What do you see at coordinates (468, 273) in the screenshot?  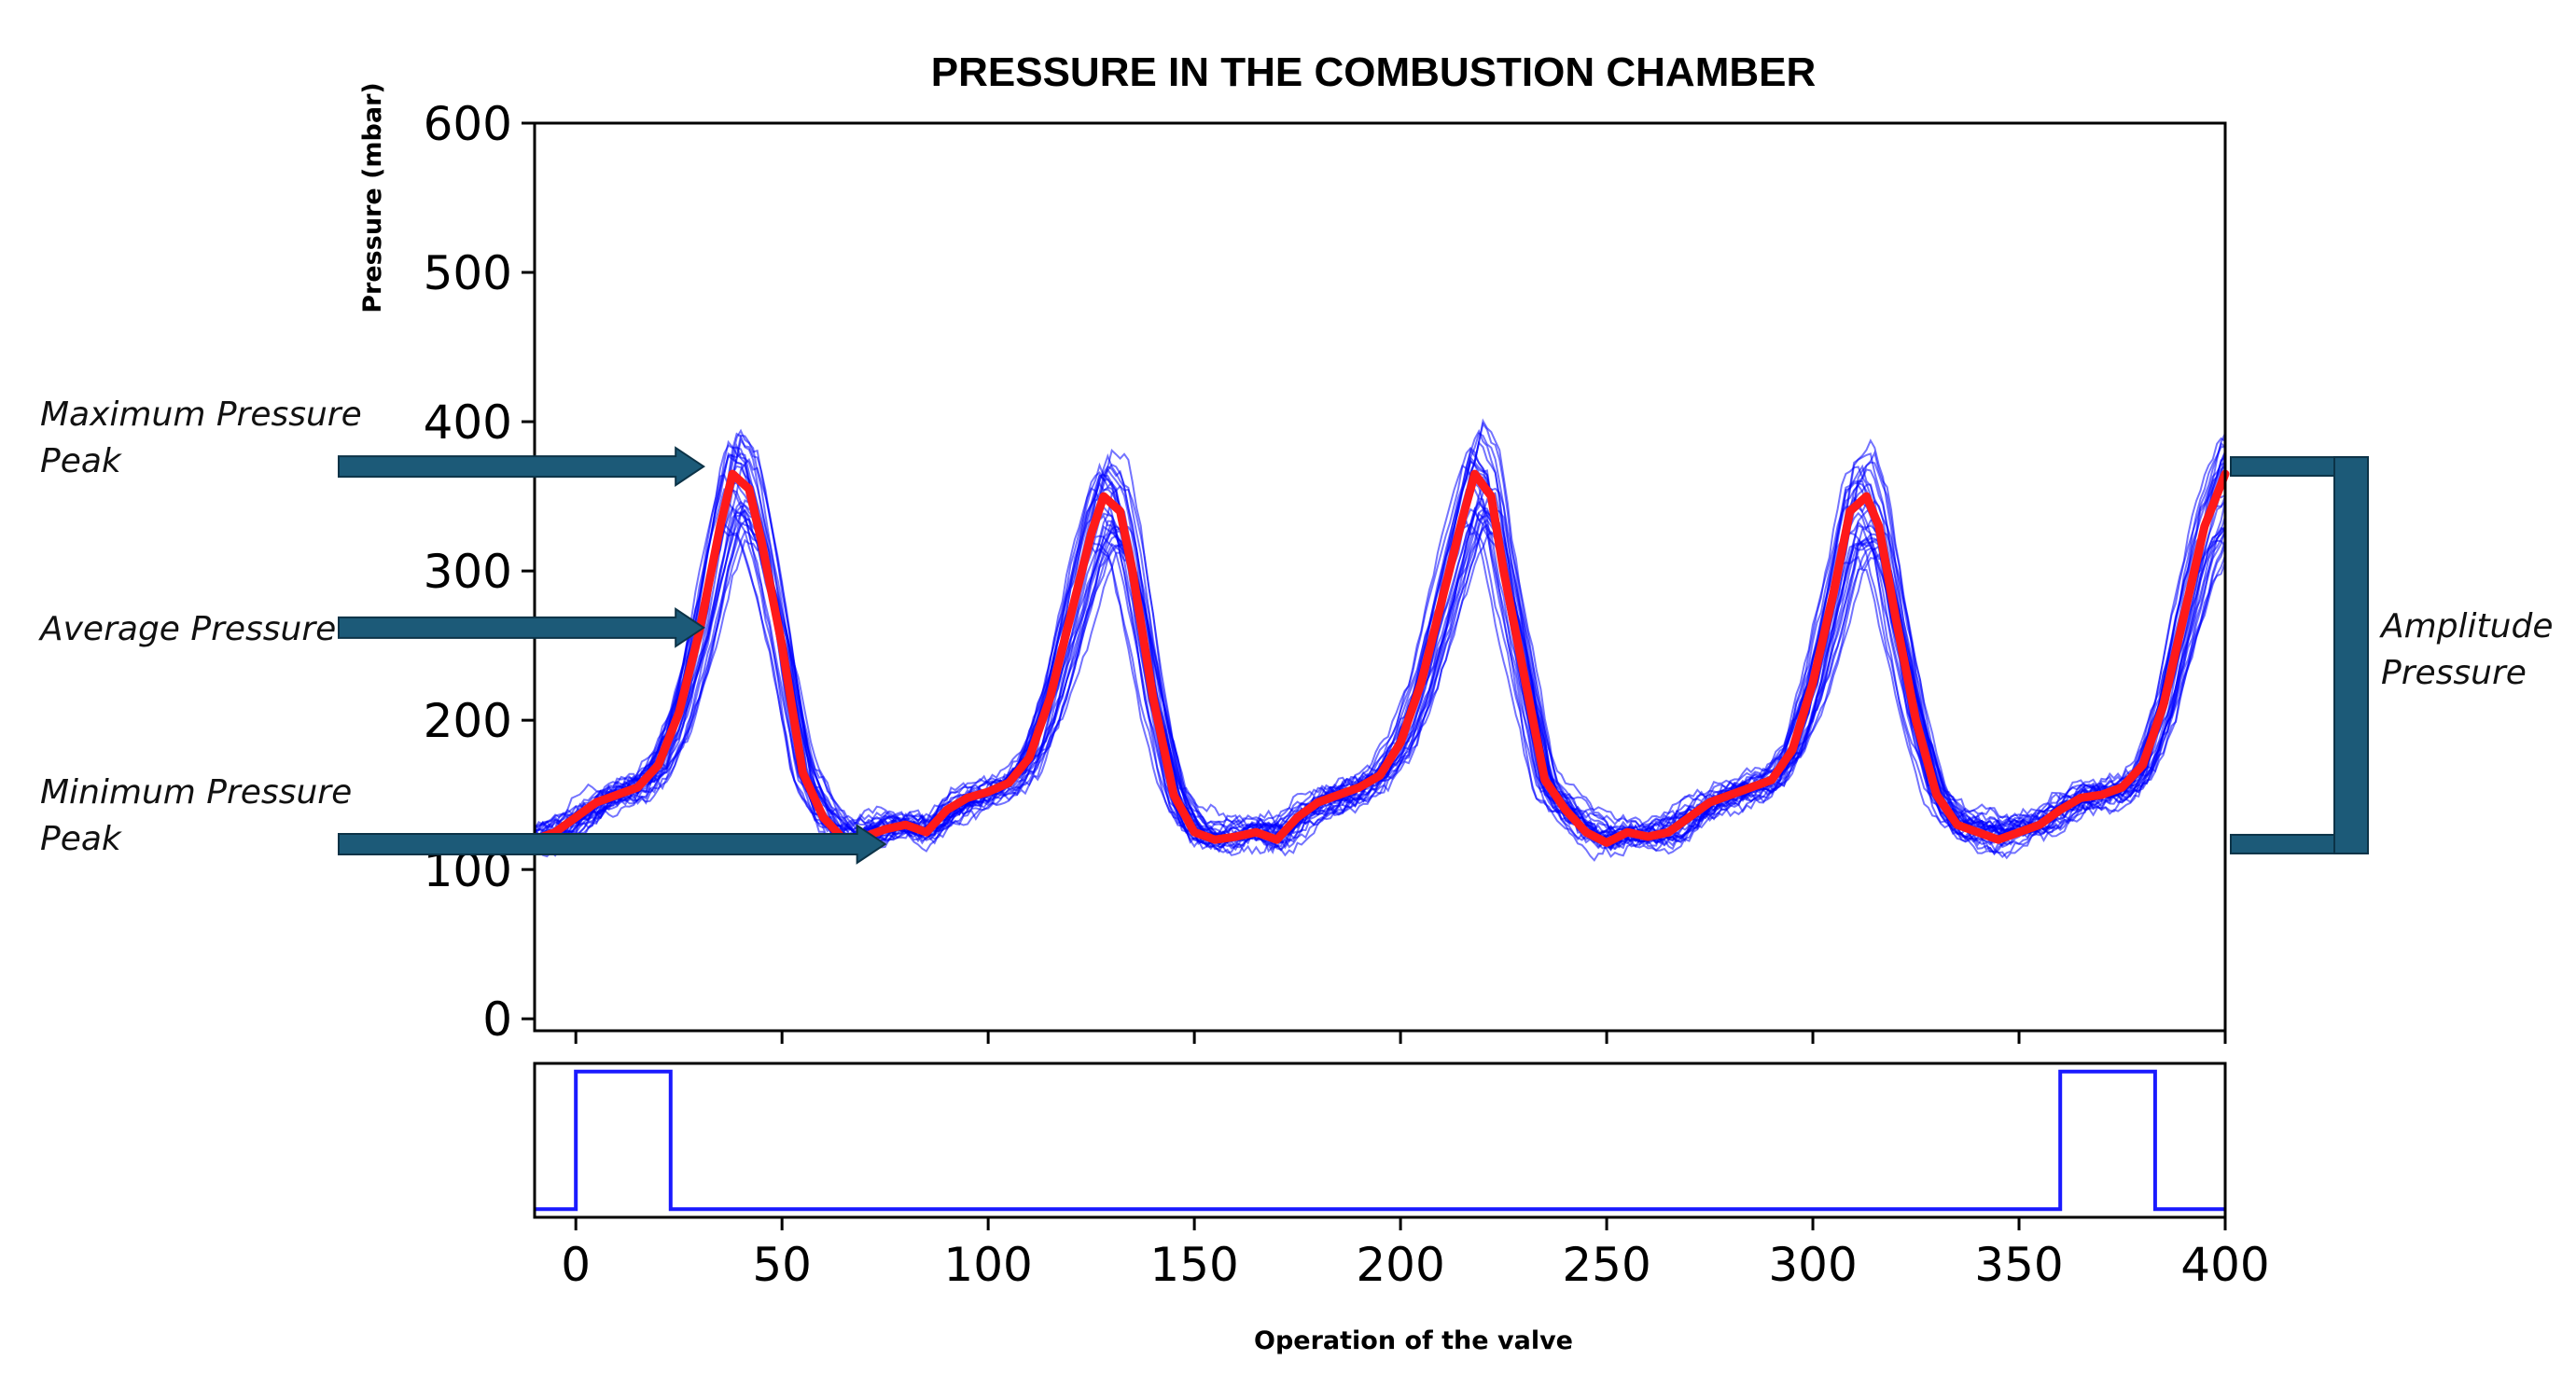 I see `y-tick-label: 500` at bounding box center [468, 273].